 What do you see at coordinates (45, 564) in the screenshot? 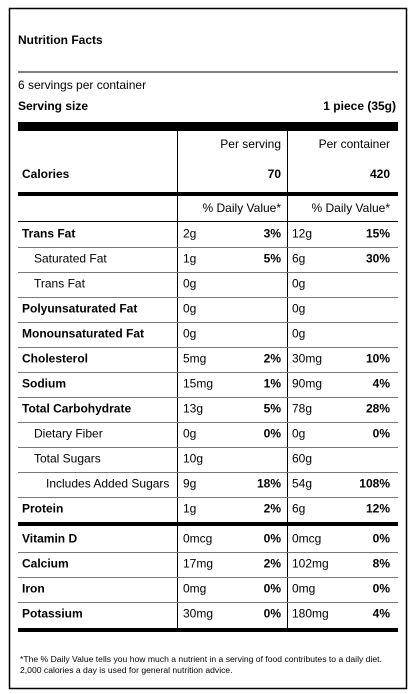
I see `nutrient-name: Calcium` at bounding box center [45, 564].